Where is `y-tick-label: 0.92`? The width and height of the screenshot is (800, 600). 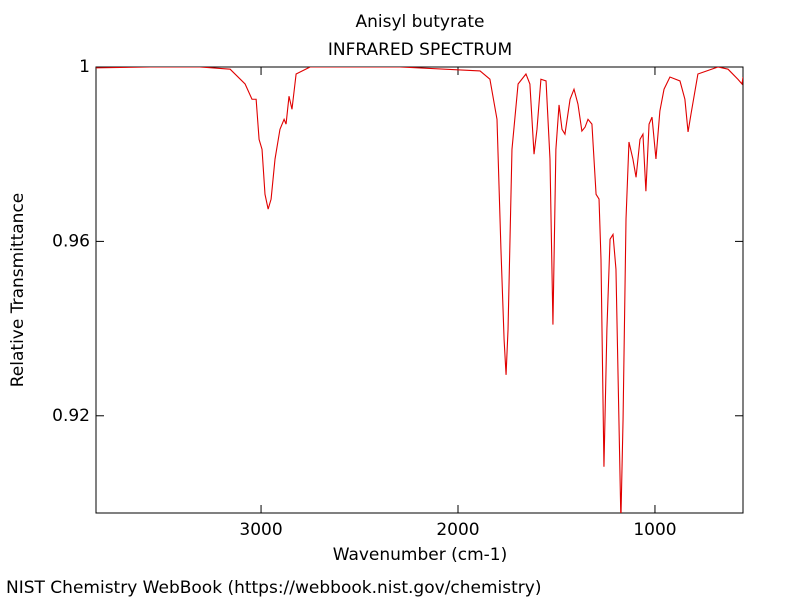 y-tick-label: 0.92 is located at coordinates (71, 416).